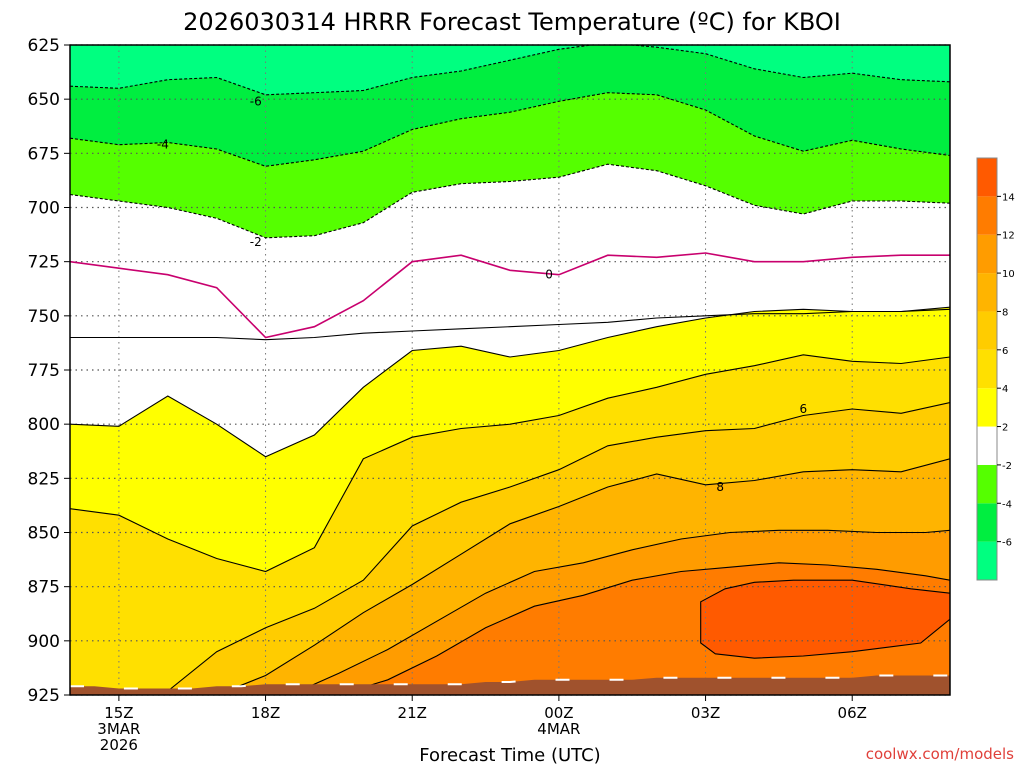 The height and width of the screenshot is (768, 1024). Describe the element at coordinates (1005, 312) in the screenshot. I see `colorbar-tick-label: 8` at that location.